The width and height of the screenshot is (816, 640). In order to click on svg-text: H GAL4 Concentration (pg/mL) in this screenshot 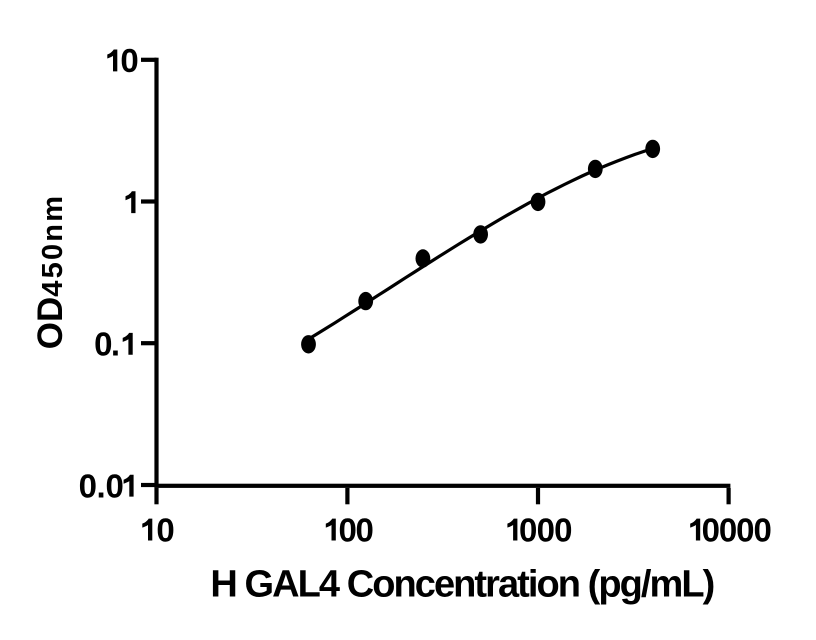, I will do `click(461, 584)`.